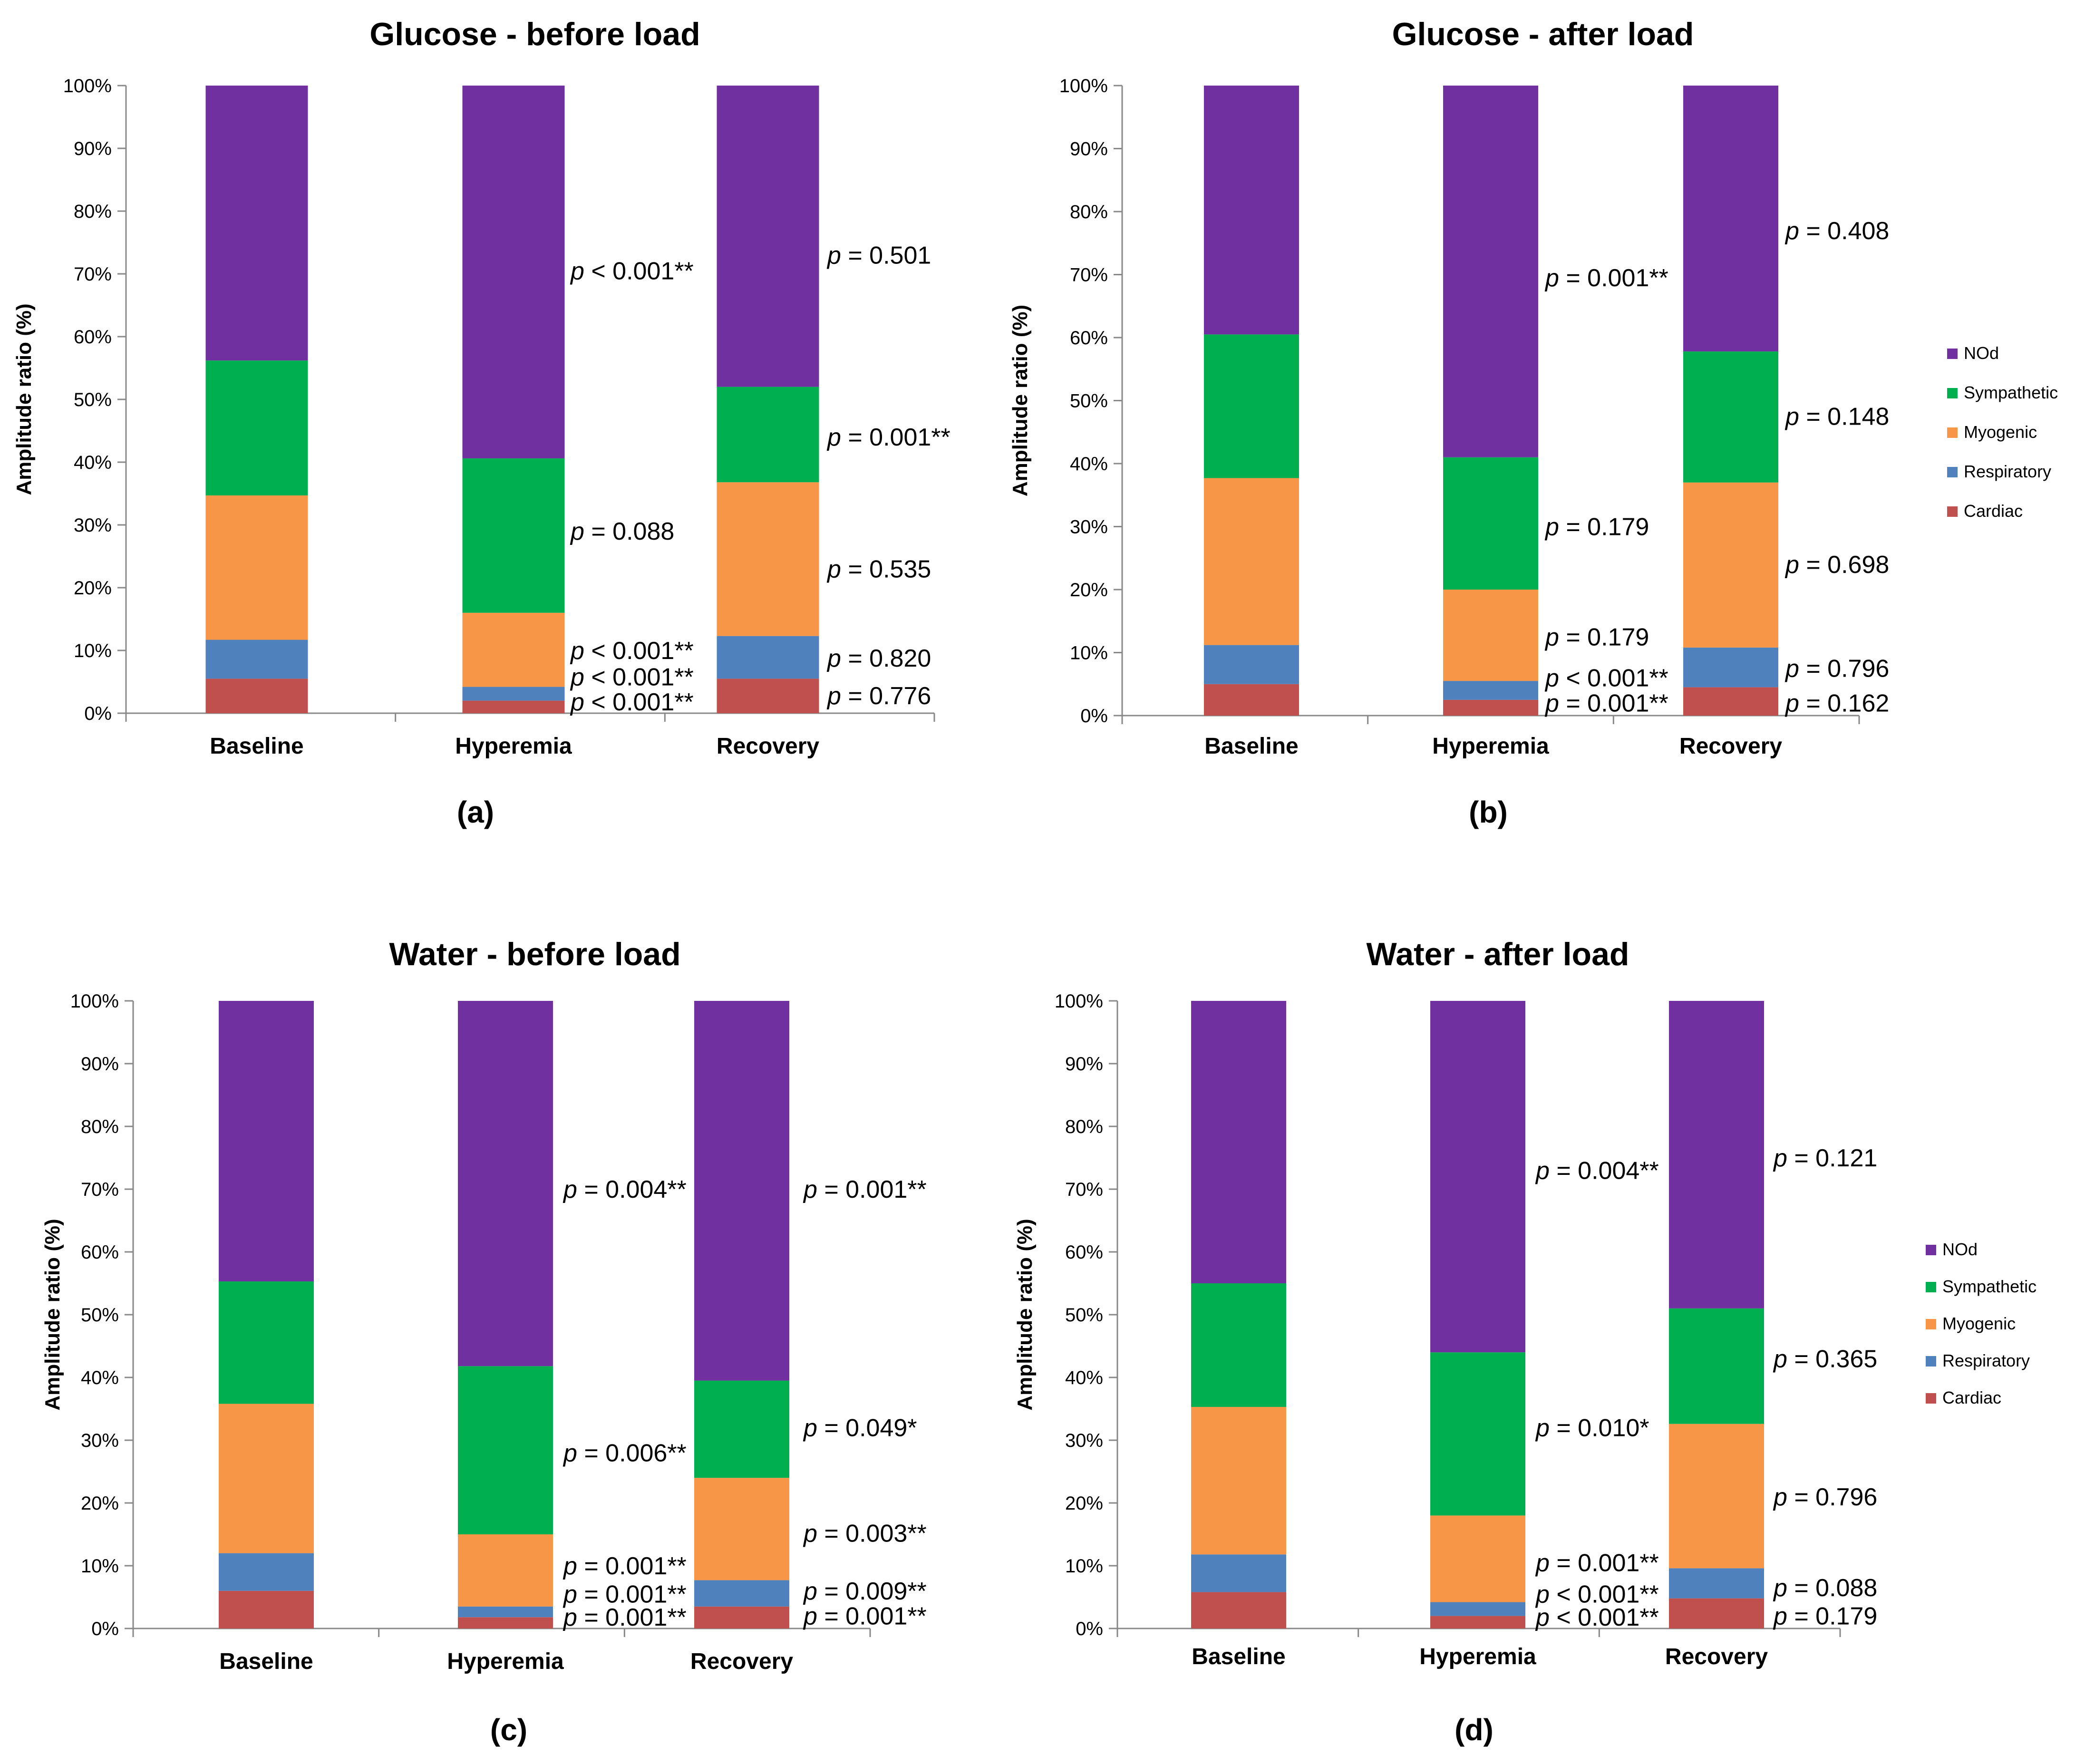 This screenshot has width=2085, height=1764. I want to click on legend-label: Myogenic, so click(1979, 1323).